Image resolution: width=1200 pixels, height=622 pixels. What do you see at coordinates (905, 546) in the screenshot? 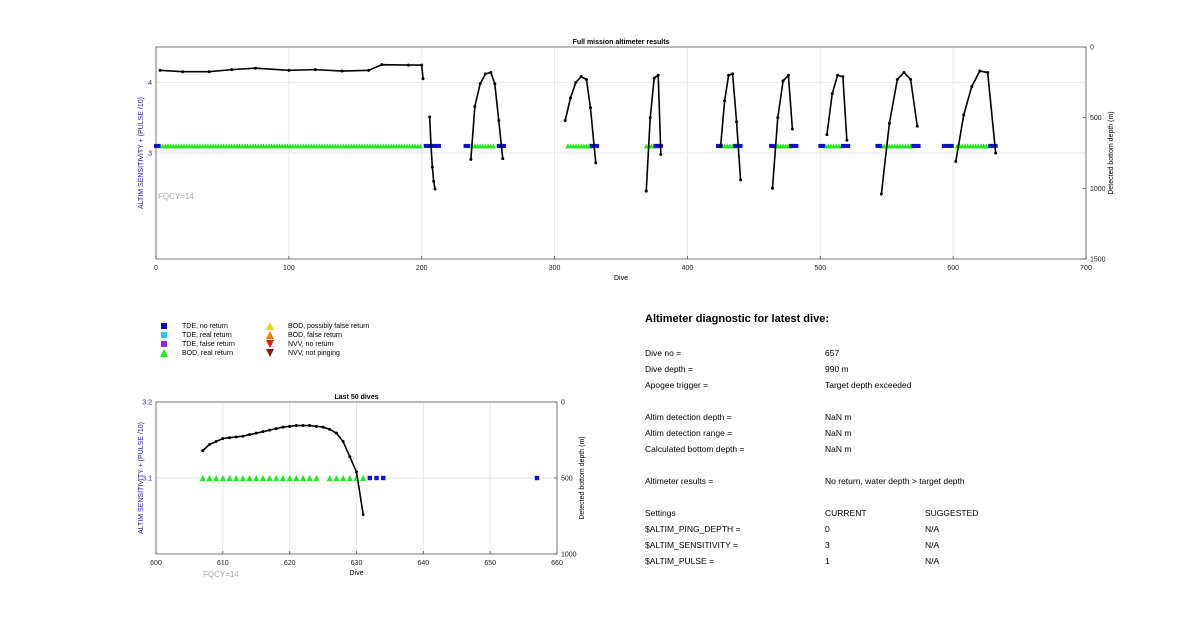
I see `sensitivity-row: $ALTIM_SENSITIVITY = 3 N/A` at bounding box center [905, 546].